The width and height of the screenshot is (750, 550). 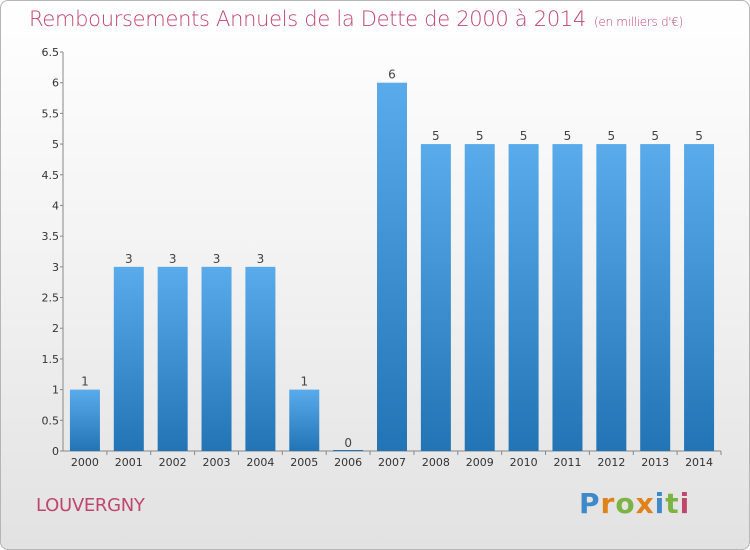 I want to click on x-tick-label: 2010, so click(x=524, y=462).